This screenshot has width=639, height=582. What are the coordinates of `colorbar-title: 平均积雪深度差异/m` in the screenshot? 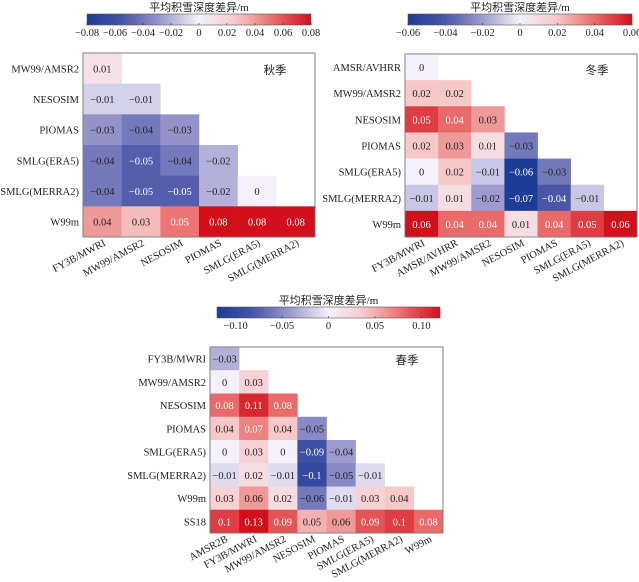 It's located at (199, 7).